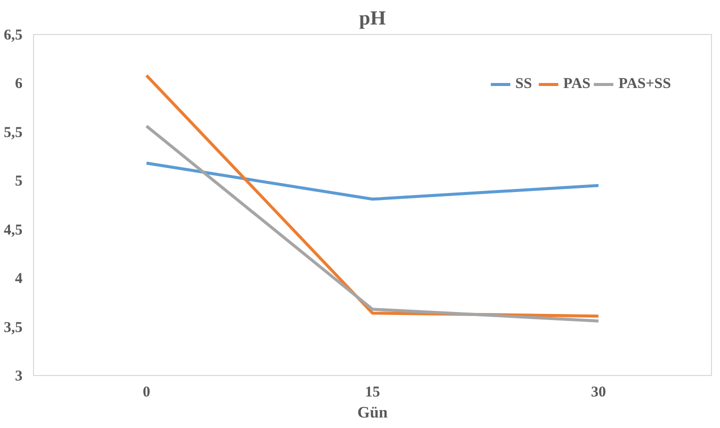  Describe the element at coordinates (372, 413) in the screenshot. I see `x-axis-title: Gün` at that location.